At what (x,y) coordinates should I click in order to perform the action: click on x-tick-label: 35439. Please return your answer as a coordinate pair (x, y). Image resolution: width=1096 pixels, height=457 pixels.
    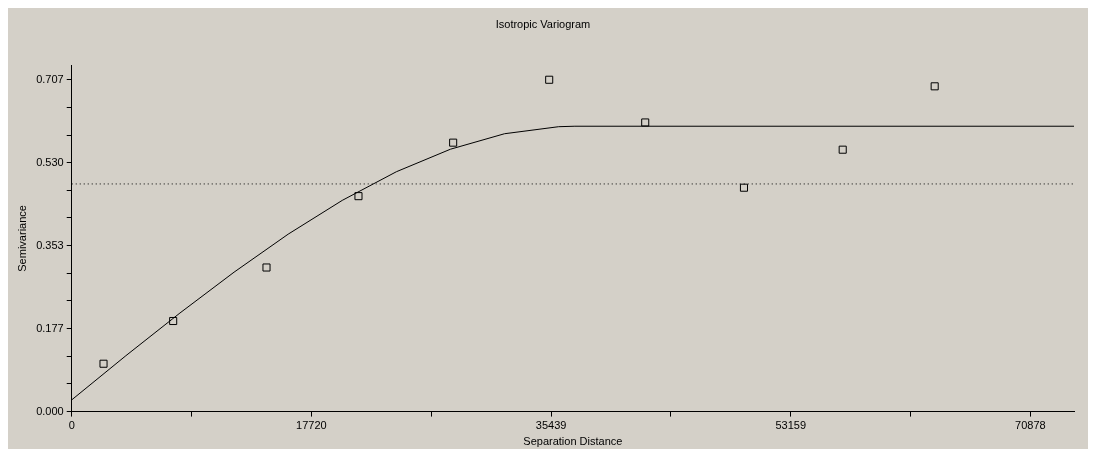
    Looking at the image, I should click on (551, 425).